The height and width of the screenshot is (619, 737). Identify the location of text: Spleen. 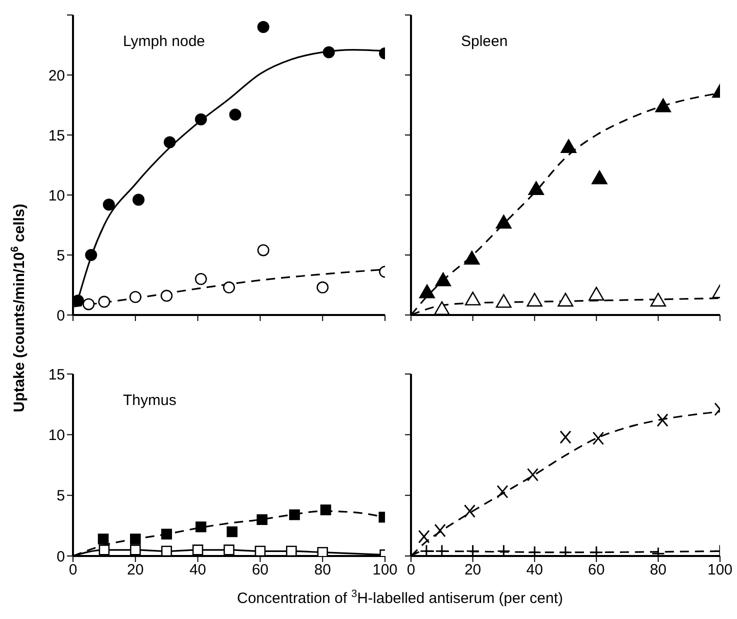
(484, 41).